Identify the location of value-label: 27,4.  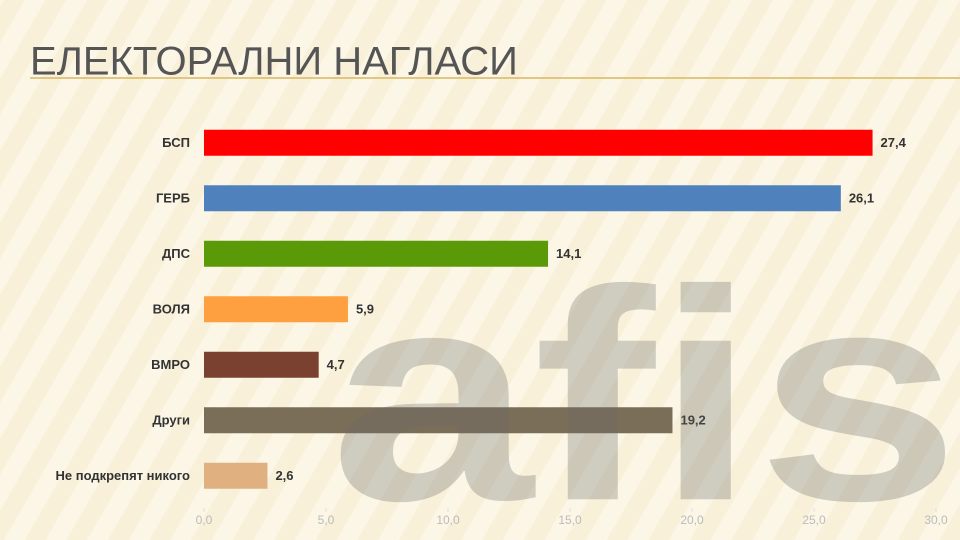
(894, 142).